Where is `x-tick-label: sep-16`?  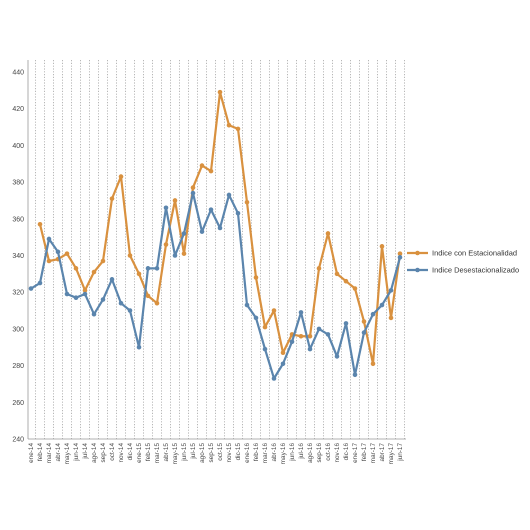 x-tick-label: sep-16 is located at coordinates (319, 453).